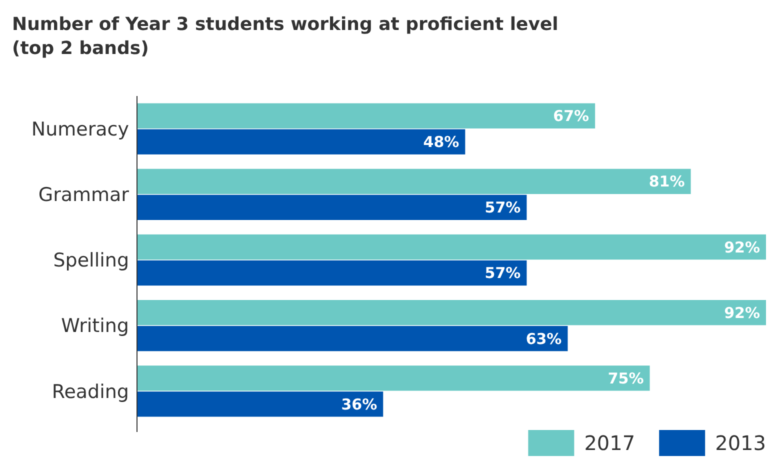 This screenshot has height=457, width=769. I want to click on y-tick-label: Grammar, so click(84, 195).